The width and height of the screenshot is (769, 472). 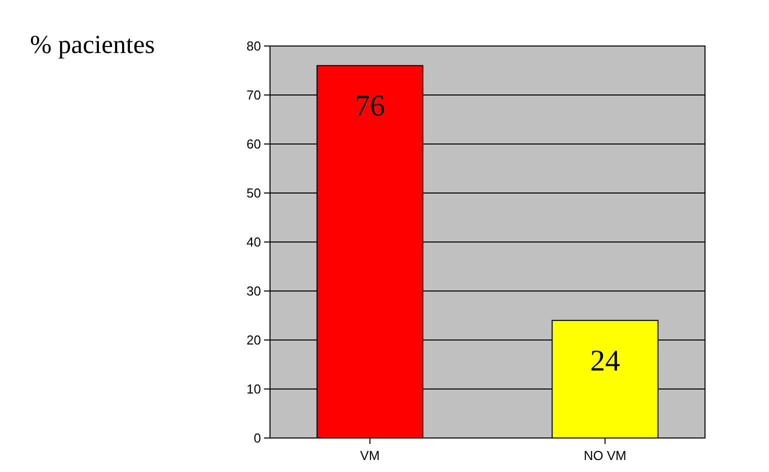 What do you see at coordinates (92, 44) in the screenshot?
I see `y-axis-title: % pacientes` at bounding box center [92, 44].